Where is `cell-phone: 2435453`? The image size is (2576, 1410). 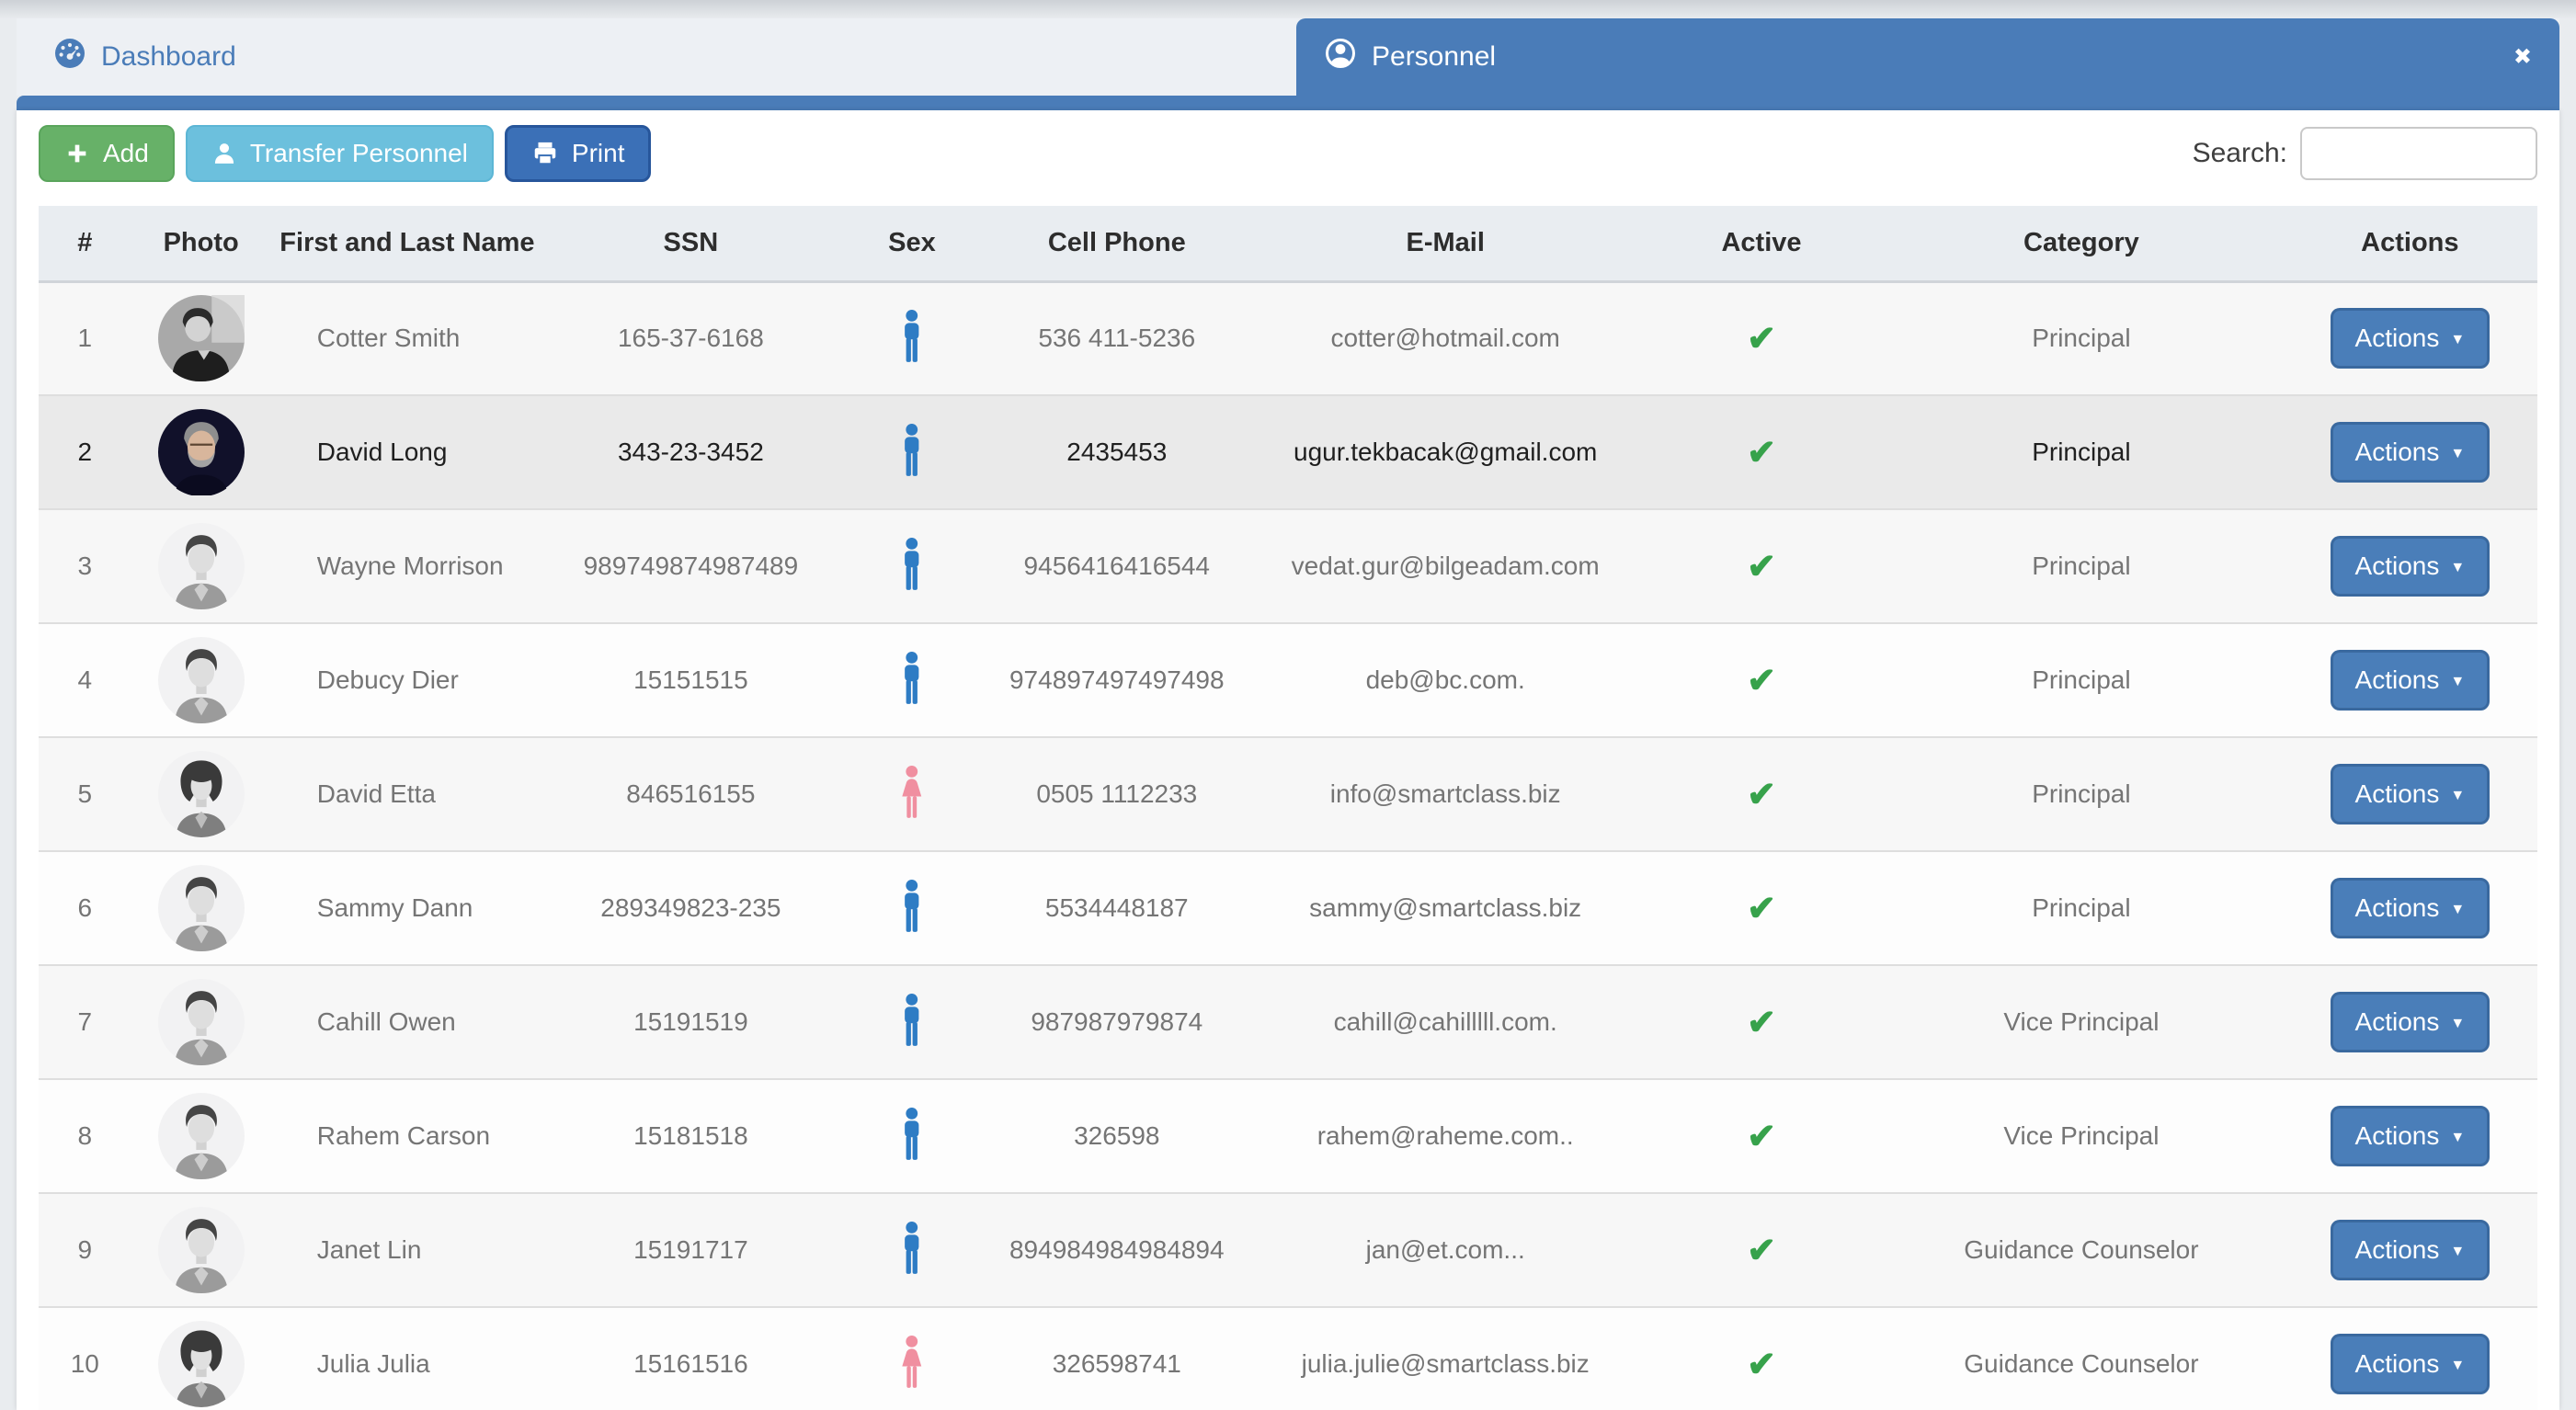
cell-phone: 2435453 is located at coordinates (1117, 452).